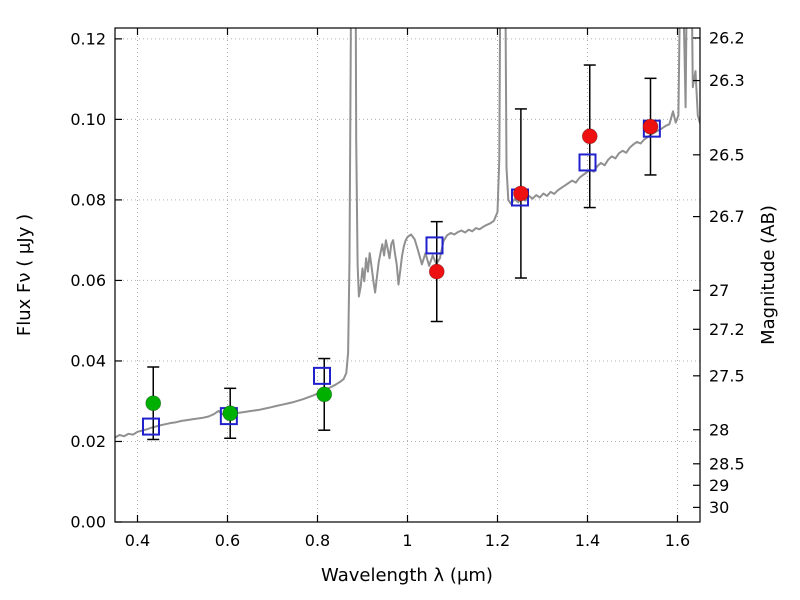  What do you see at coordinates (24, 275) in the screenshot?
I see `y-axis-label-left: Flux Fν ( μJy )` at bounding box center [24, 275].